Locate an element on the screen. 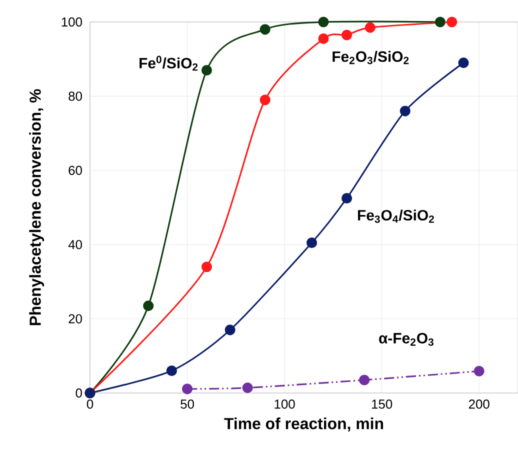  y-tick-label: 20 is located at coordinates (75, 319).